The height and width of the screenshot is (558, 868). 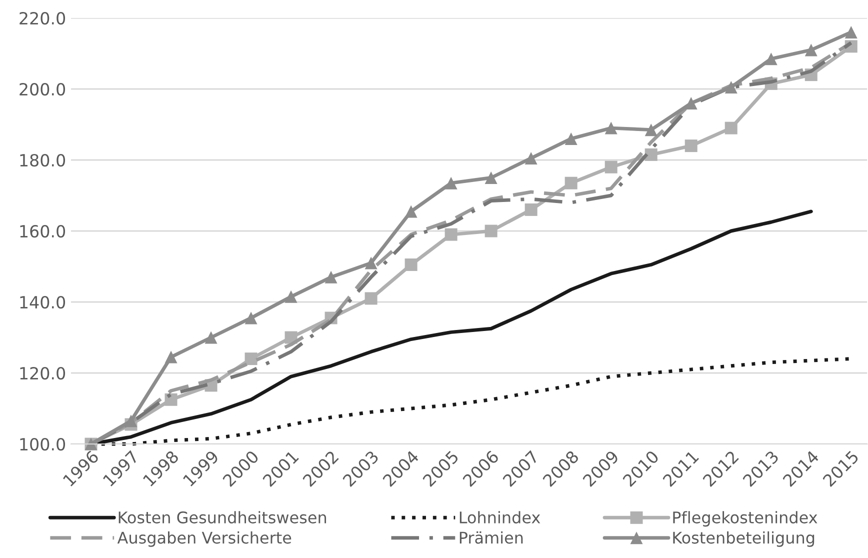 I want to click on legend-label: Lohnindex, so click(x=500, y=517).